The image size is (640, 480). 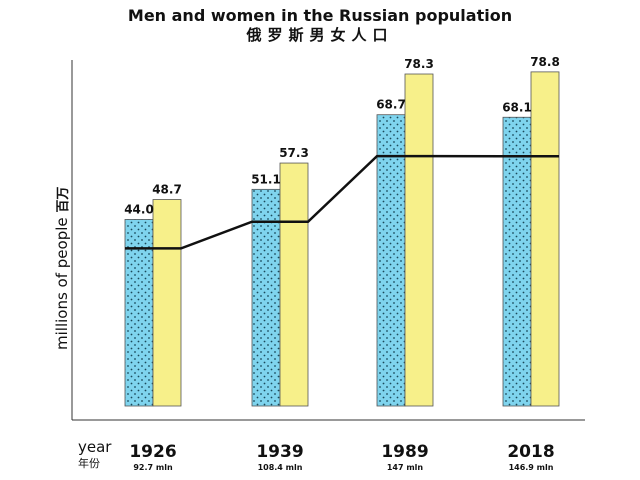 I want to click on bar-women-1989, so click(x=419, y=240).